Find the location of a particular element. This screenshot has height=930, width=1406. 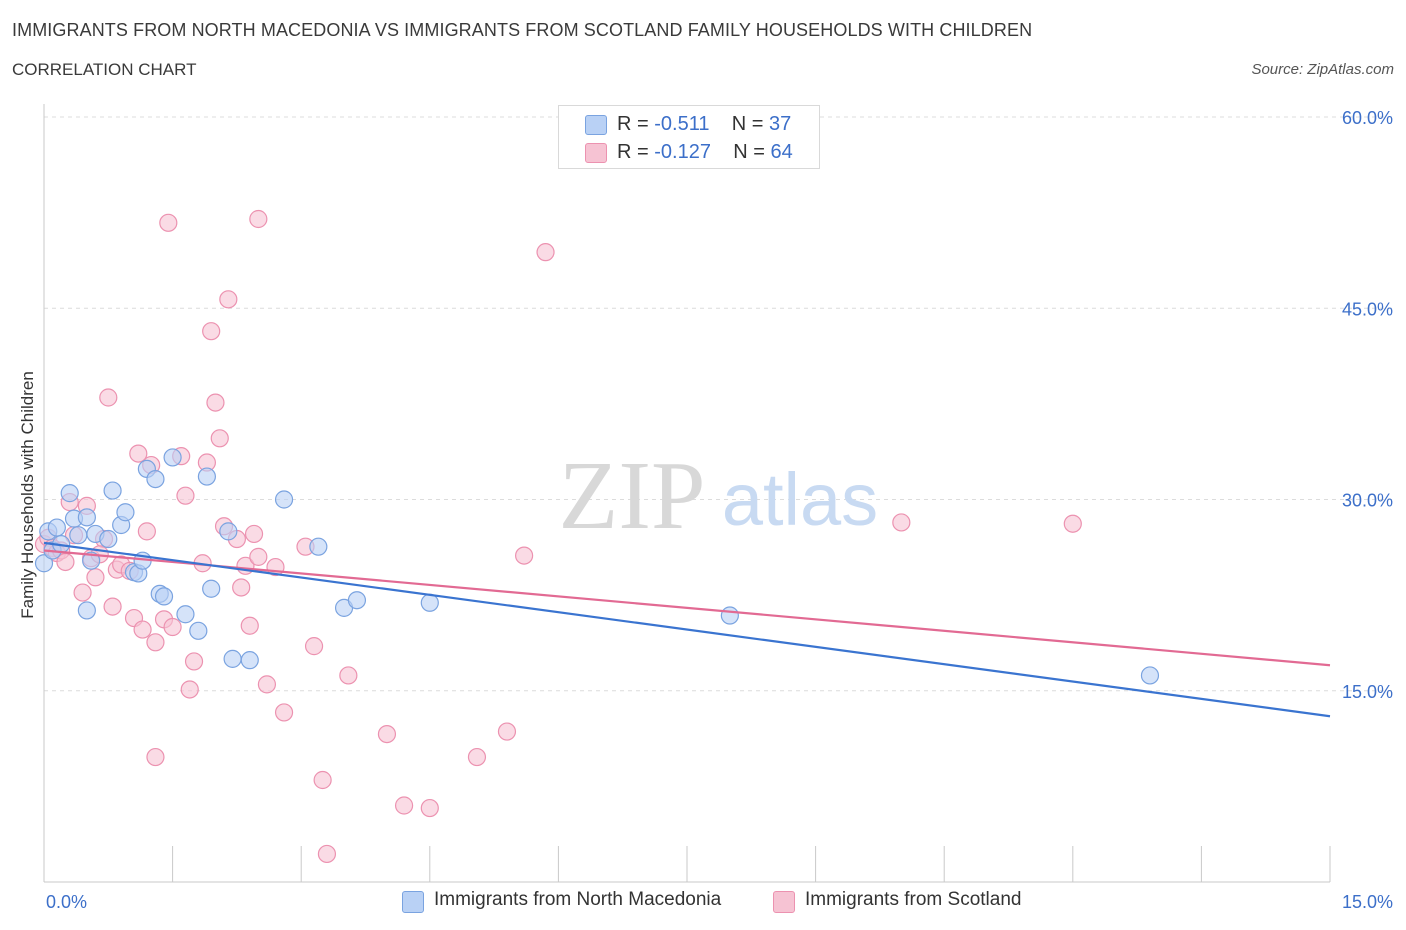

y-axis-label: Family Households with Children is located at coordinates (27, 495).